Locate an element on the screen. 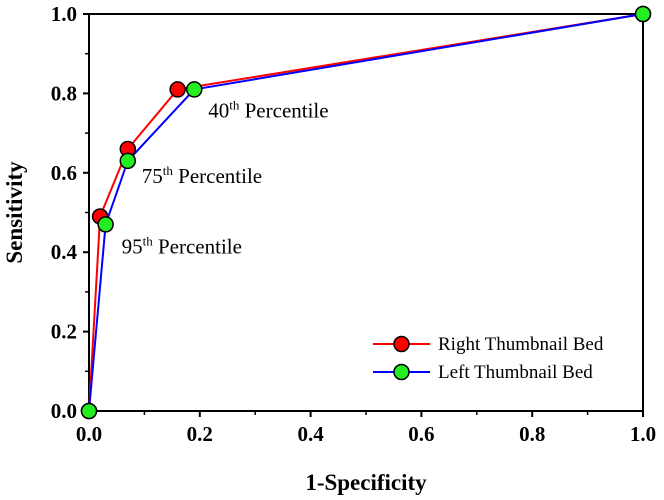 The width and height of the screenshot is (664, 500). y-tick-label: 1.0 is located at coordinates (64, 14).